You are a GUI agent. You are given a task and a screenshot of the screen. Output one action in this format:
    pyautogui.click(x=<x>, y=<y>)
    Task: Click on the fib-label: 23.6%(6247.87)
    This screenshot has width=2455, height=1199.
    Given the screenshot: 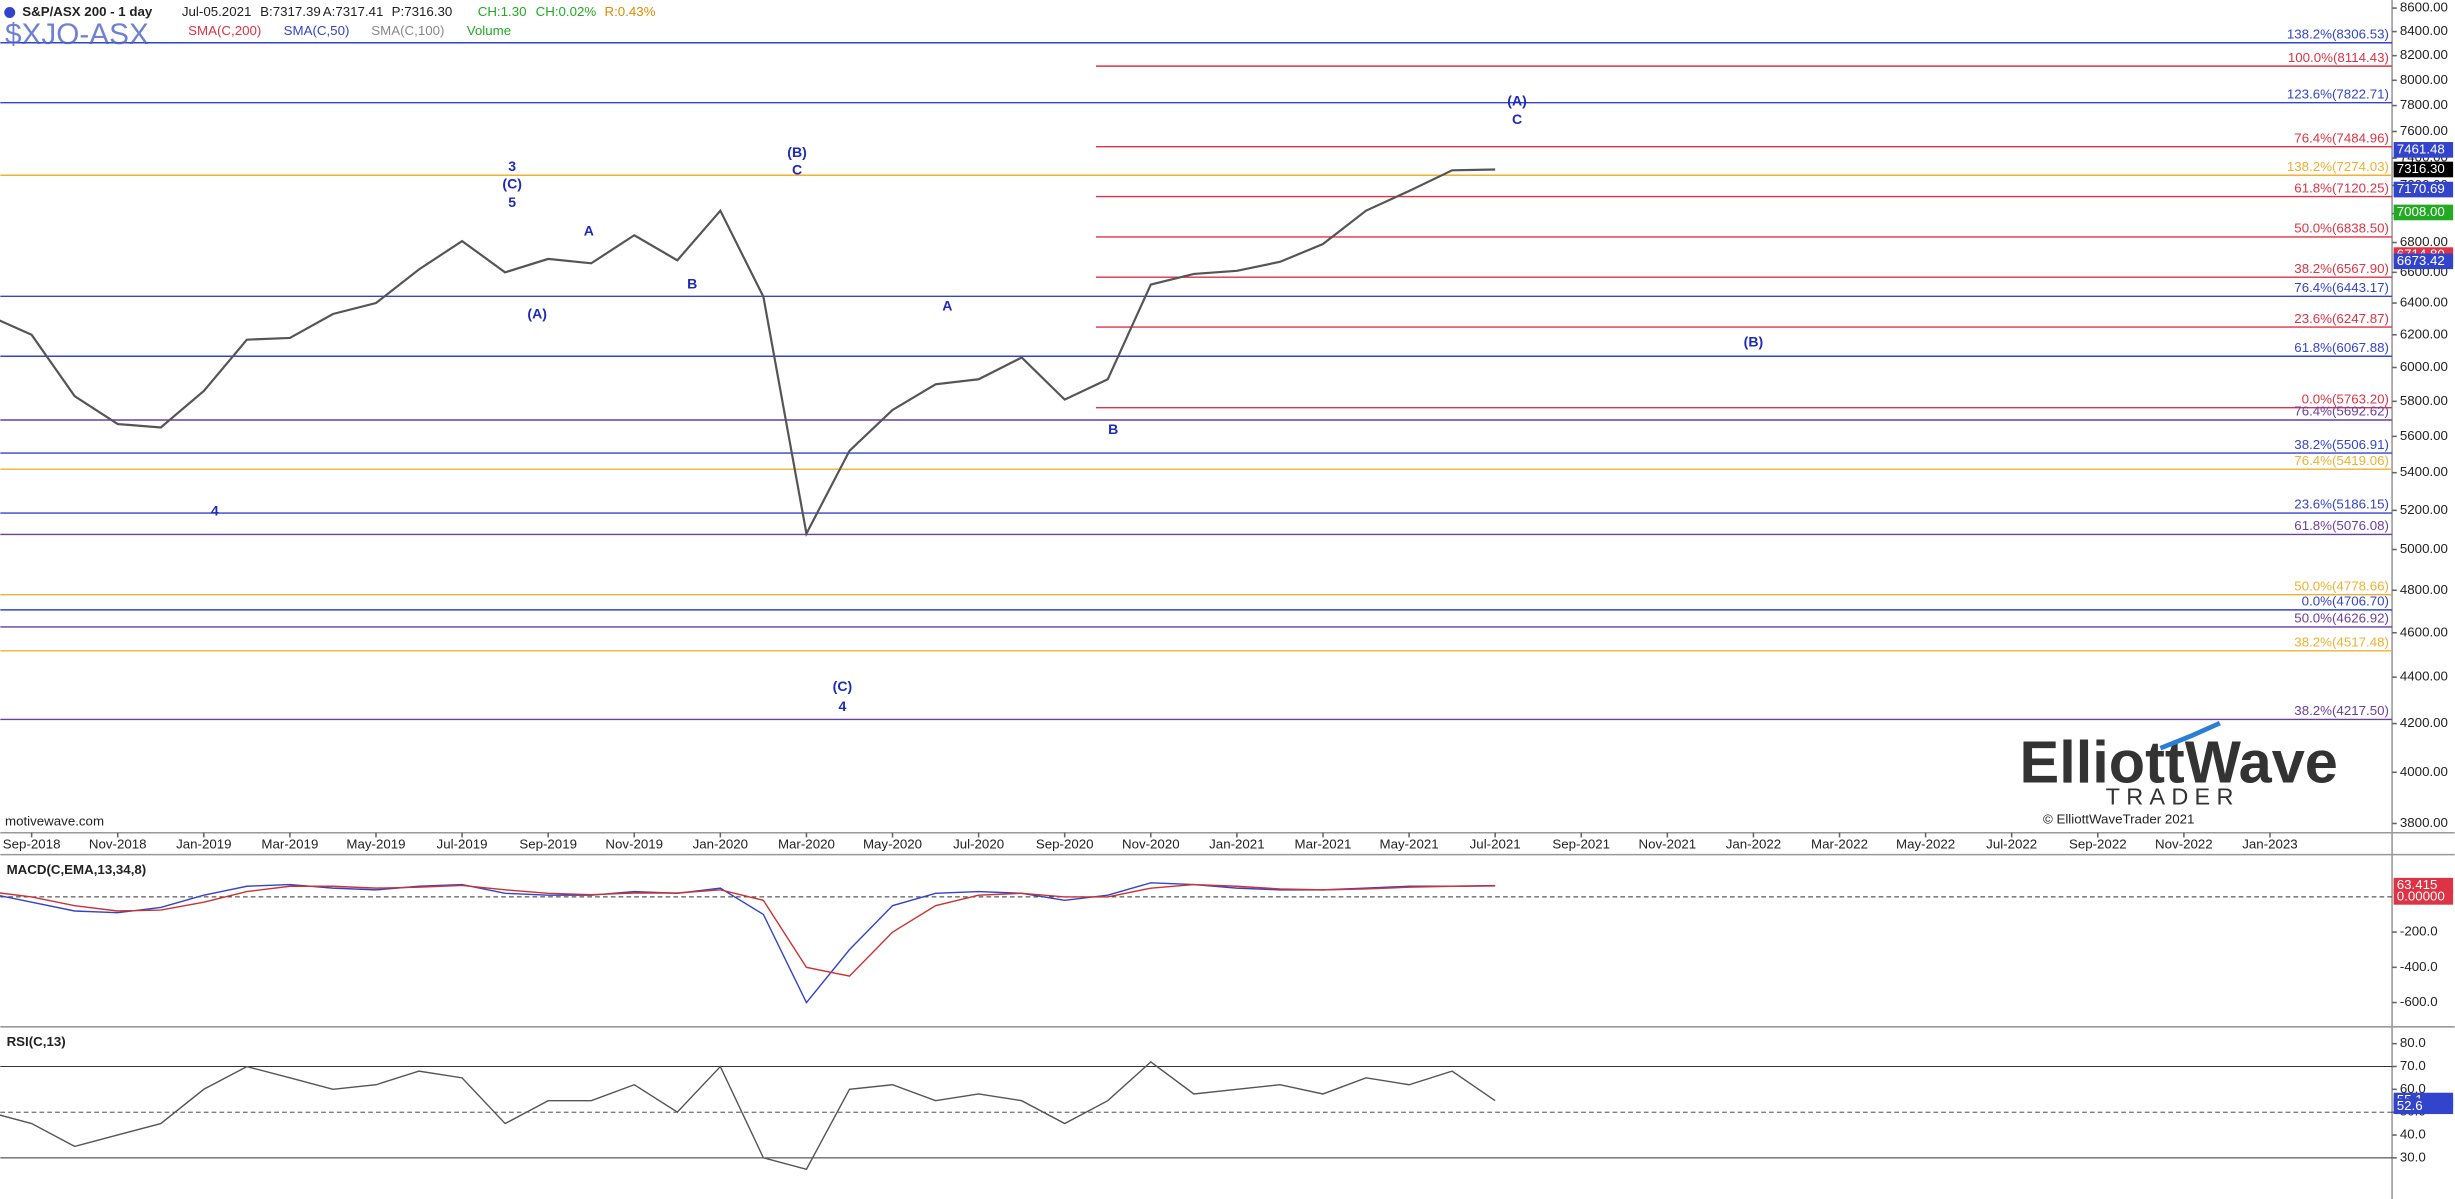 What is the action you would take?
    pyautogui.click(x=2341, y=318)
    